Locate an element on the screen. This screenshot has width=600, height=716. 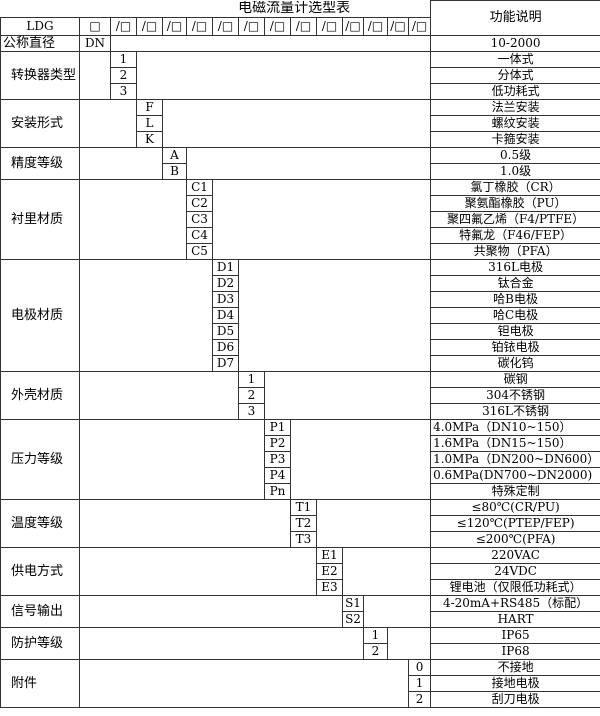
option-code: D3 is located at coordinates (225, 299).